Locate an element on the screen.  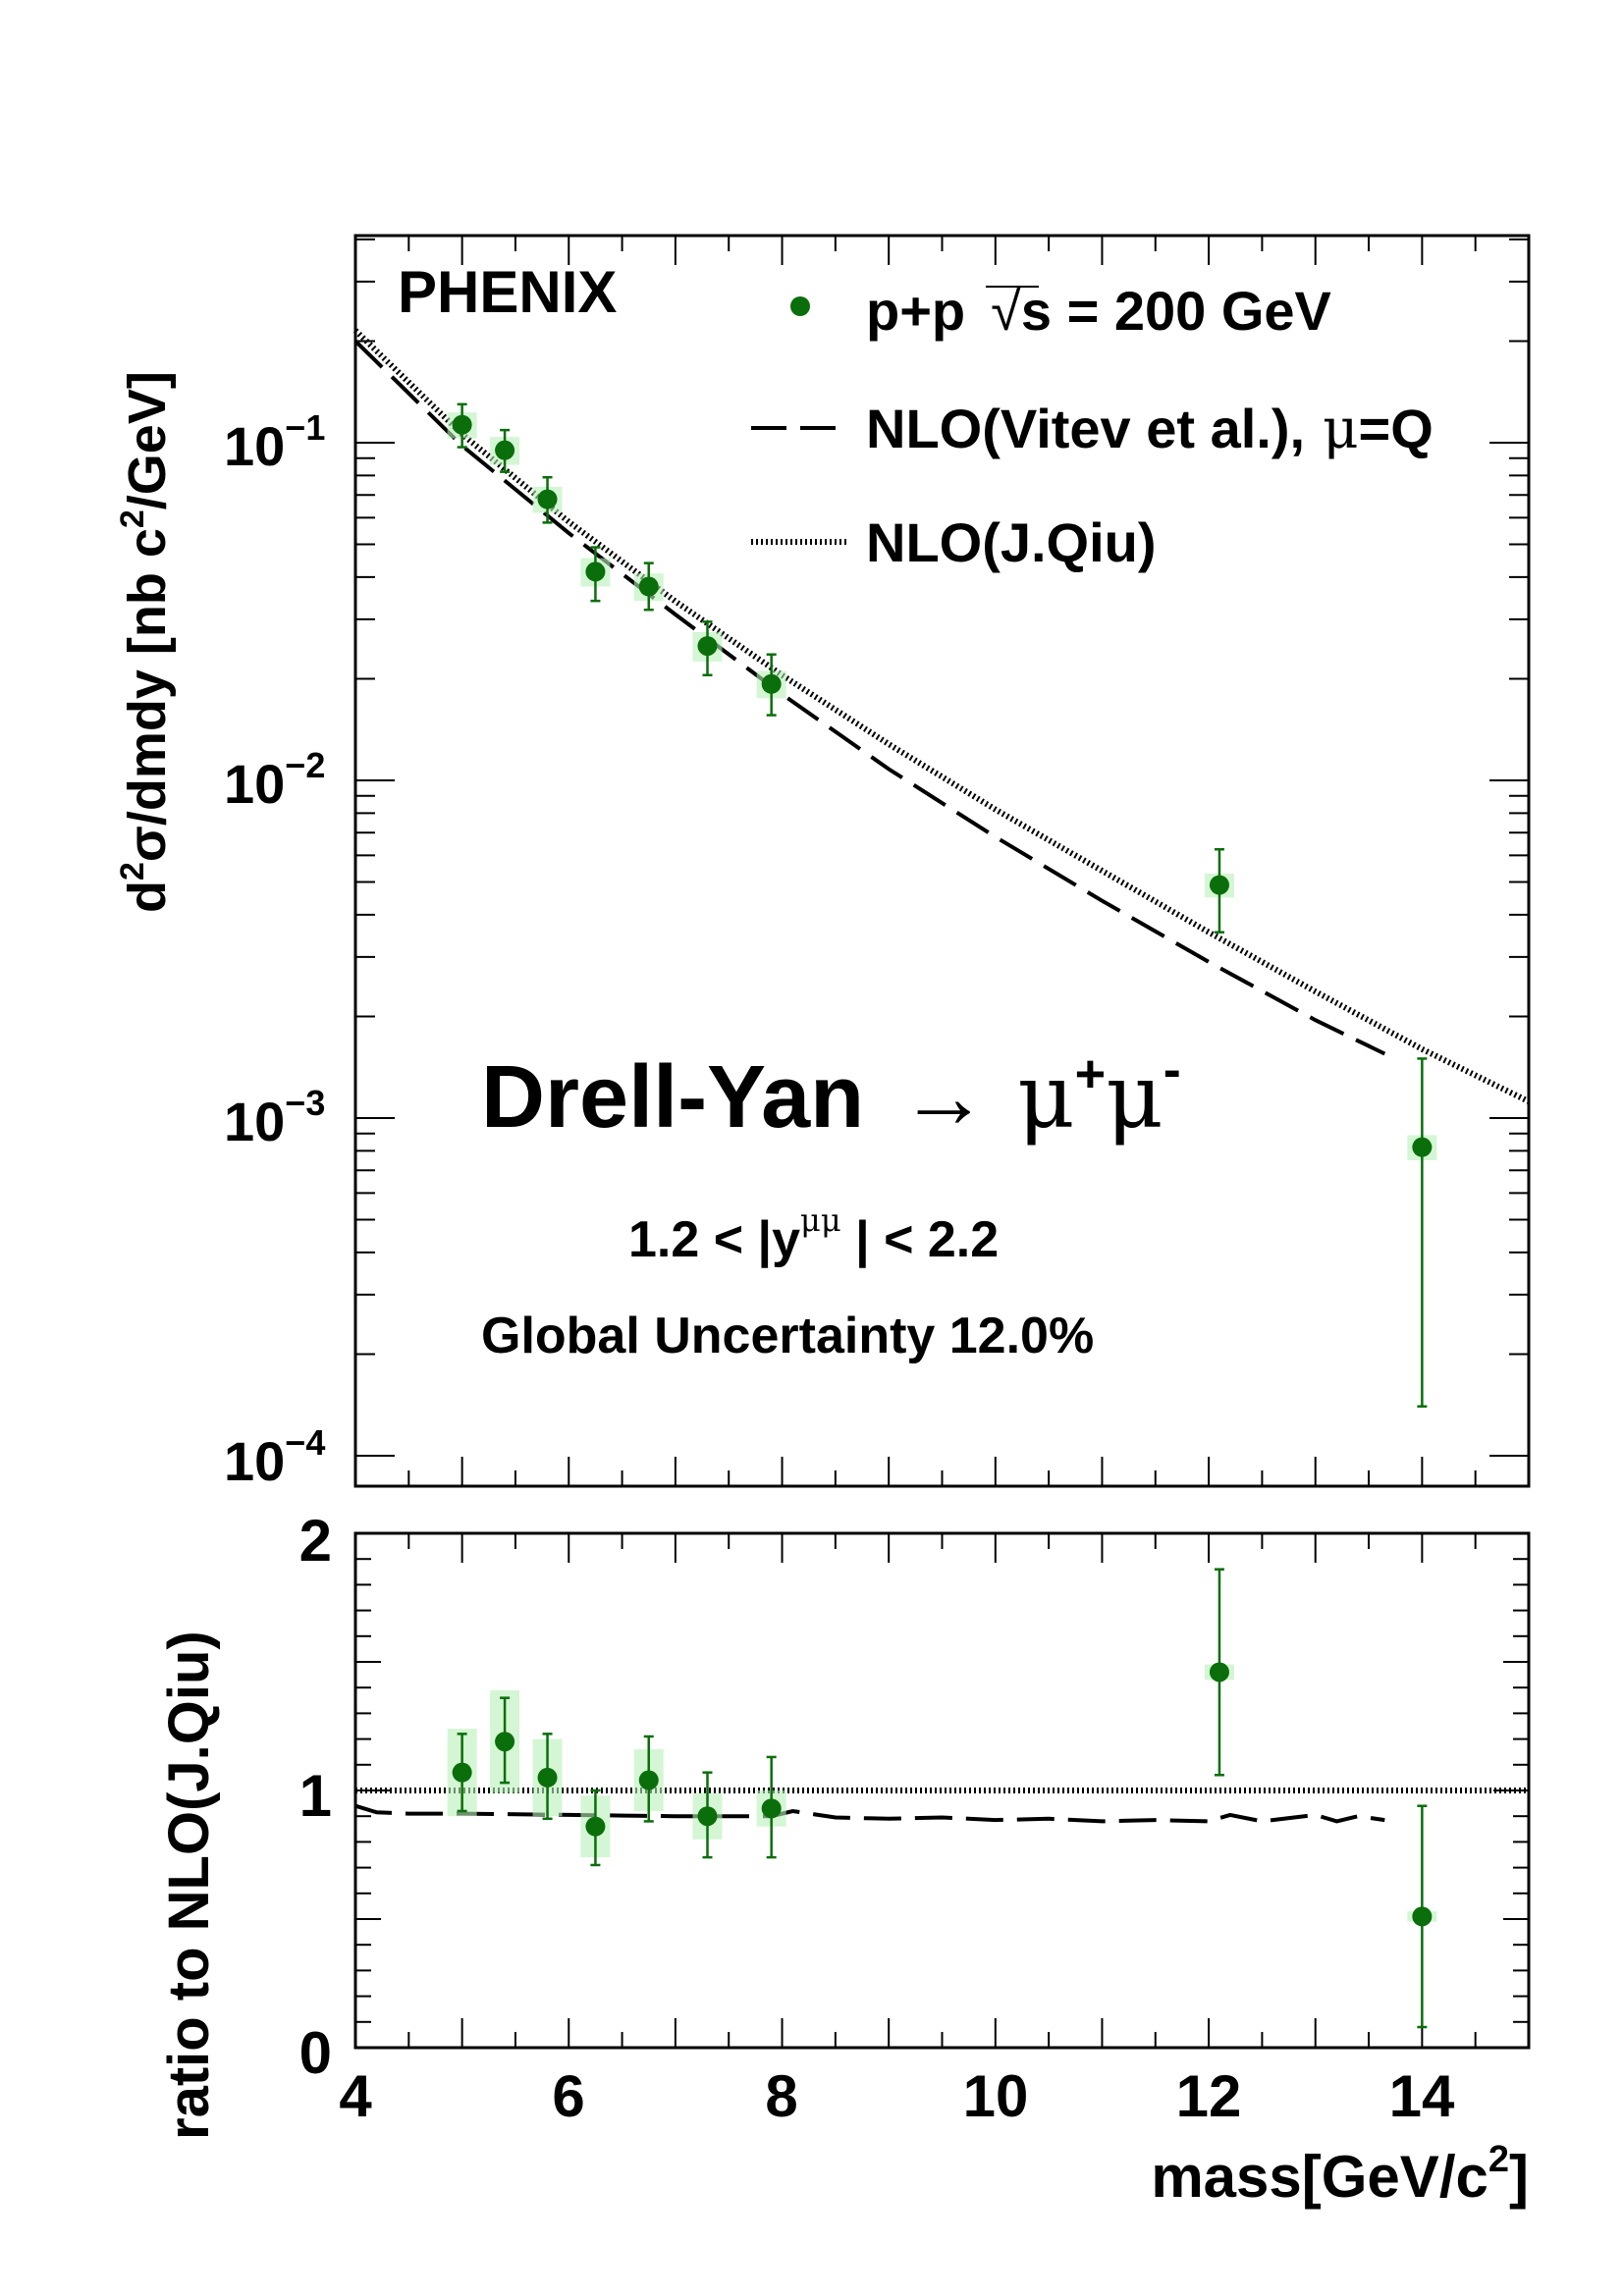
ratio-ytick-label: 0 is located at coordinates (315, 2053).